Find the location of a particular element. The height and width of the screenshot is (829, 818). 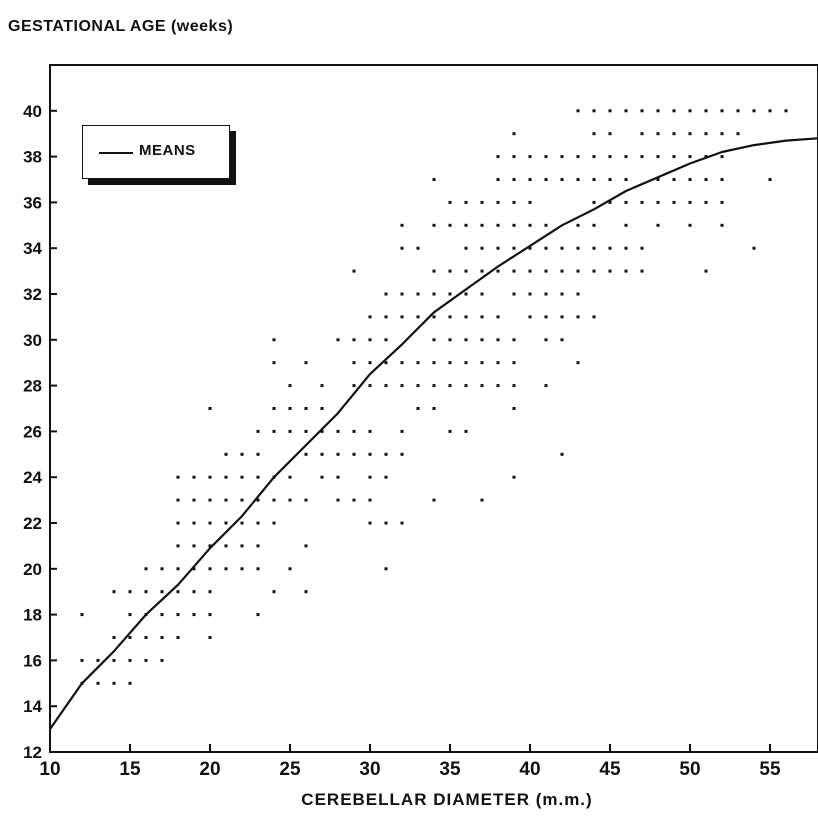

y-tick-label: 16 is located at coordinates (32, 660).